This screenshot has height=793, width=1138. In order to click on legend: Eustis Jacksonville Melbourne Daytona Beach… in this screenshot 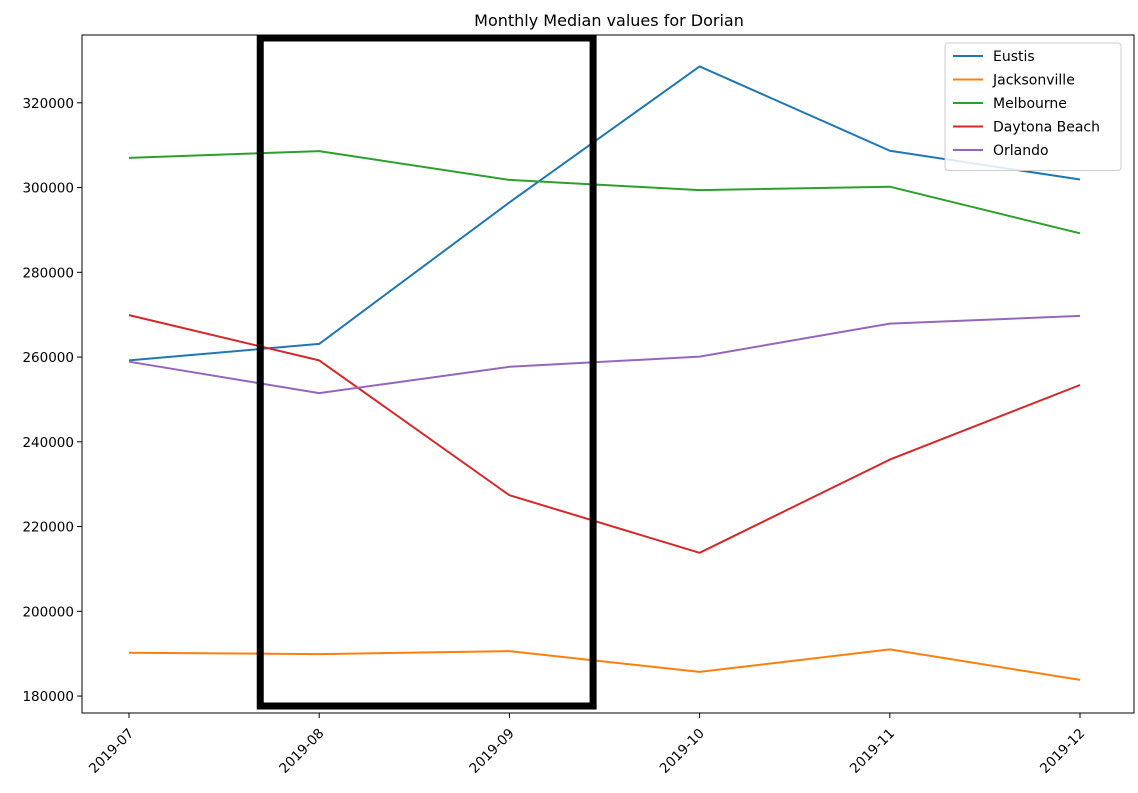, I will do `click(1033, 106)`.